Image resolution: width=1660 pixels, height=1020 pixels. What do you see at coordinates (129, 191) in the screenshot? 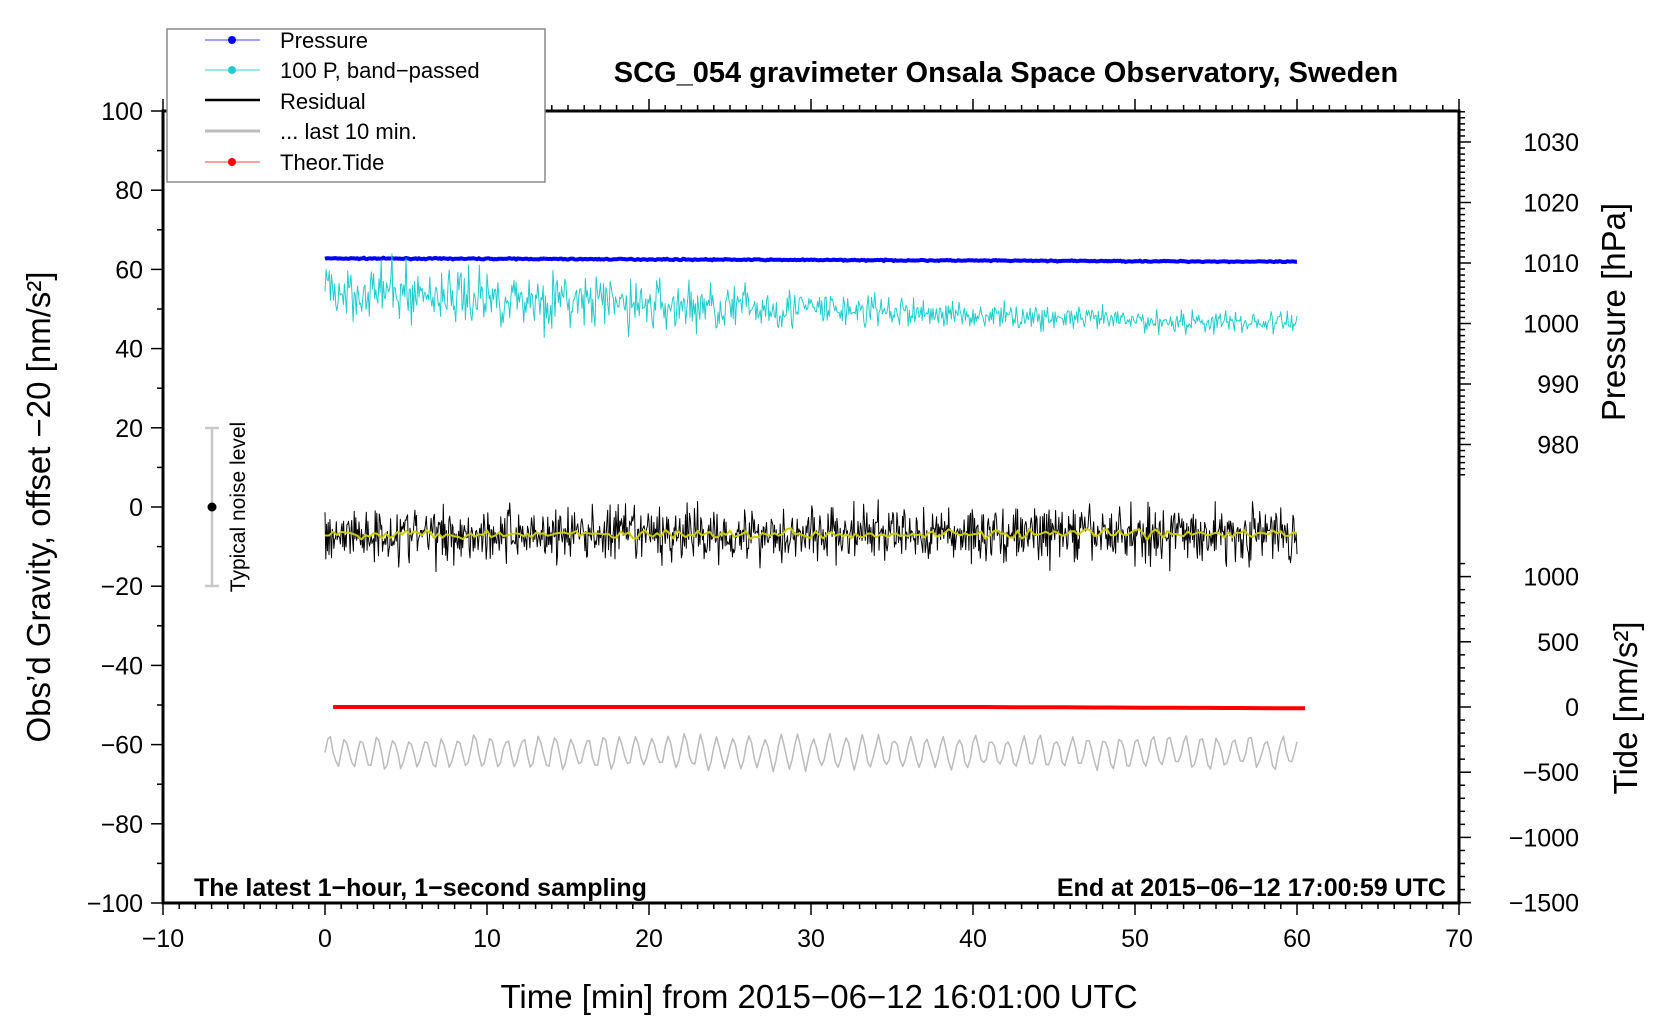
I see `y-tick-label: 80` at bounding box center [129, 191].